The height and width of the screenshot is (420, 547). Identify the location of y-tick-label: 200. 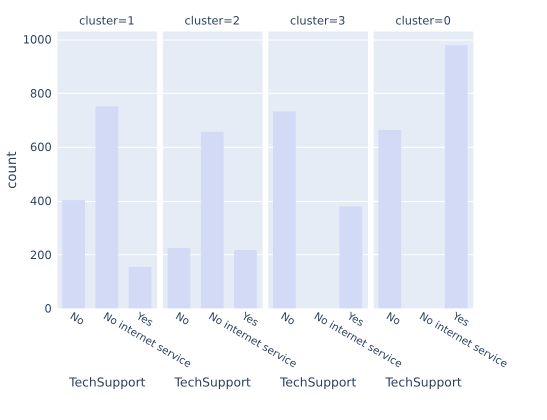
(41, 255).